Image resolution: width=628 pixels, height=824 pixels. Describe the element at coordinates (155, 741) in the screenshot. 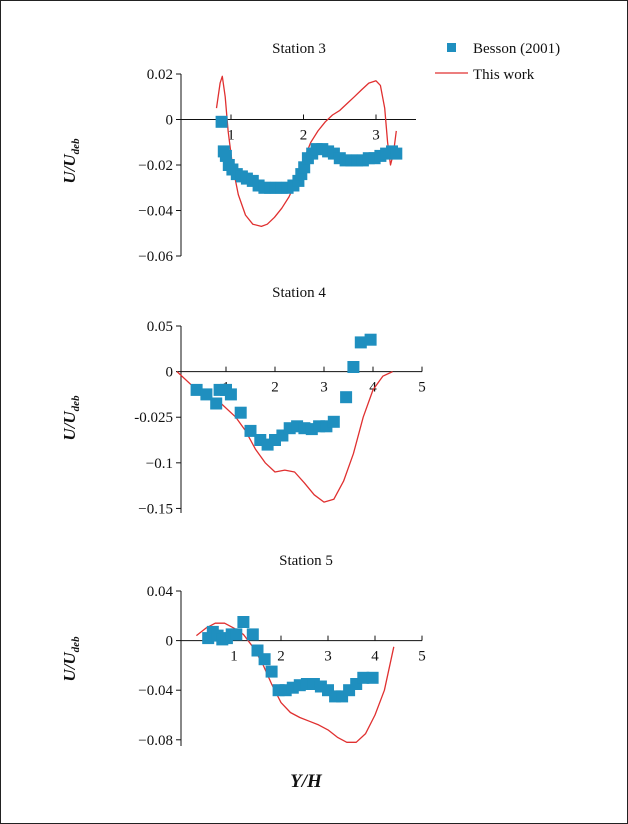

I see `y-tick-label: −0.08` at that location.